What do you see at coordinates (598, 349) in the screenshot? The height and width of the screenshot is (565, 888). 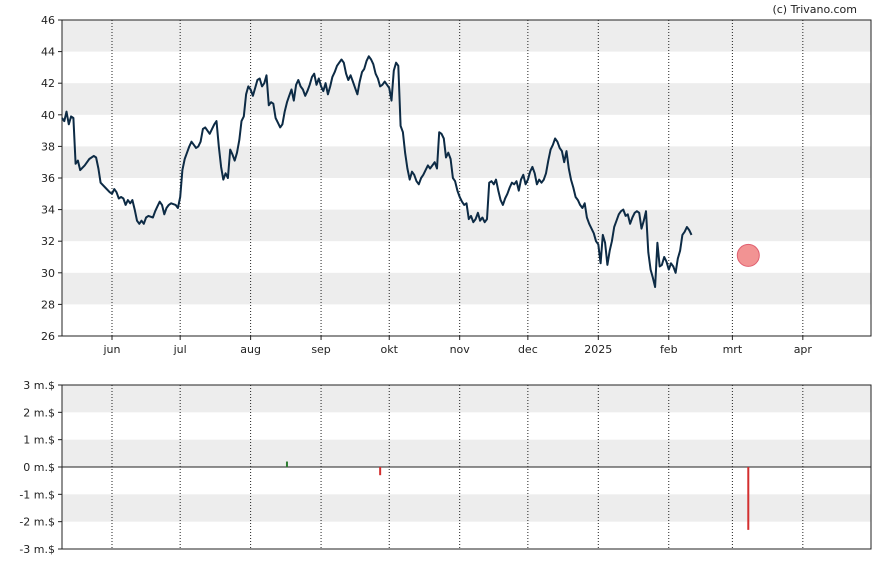 I see `x-tick-label: 2025` at bounding box center [598, 349].